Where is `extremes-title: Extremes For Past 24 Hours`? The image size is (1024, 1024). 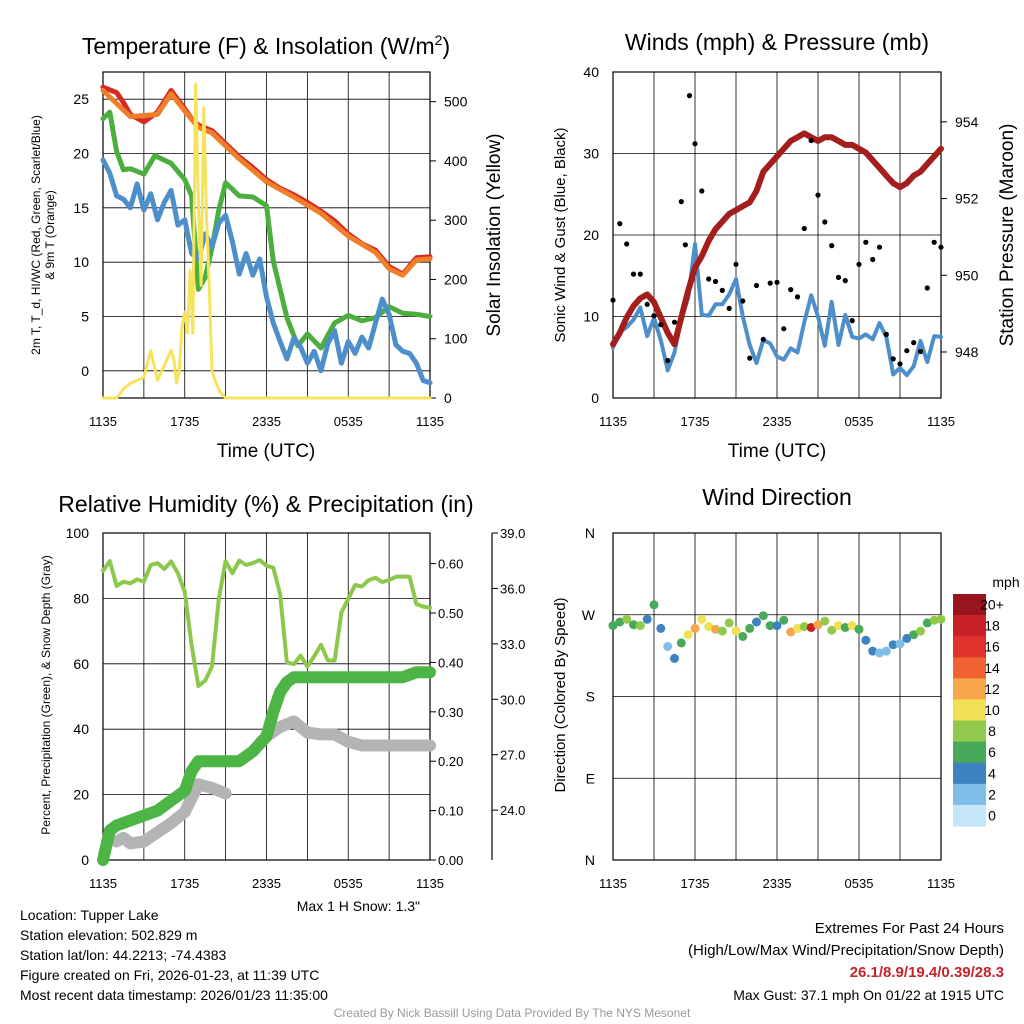
extremes-title: Extremes For Past 24 Hours is located at coordinates (909, 928).